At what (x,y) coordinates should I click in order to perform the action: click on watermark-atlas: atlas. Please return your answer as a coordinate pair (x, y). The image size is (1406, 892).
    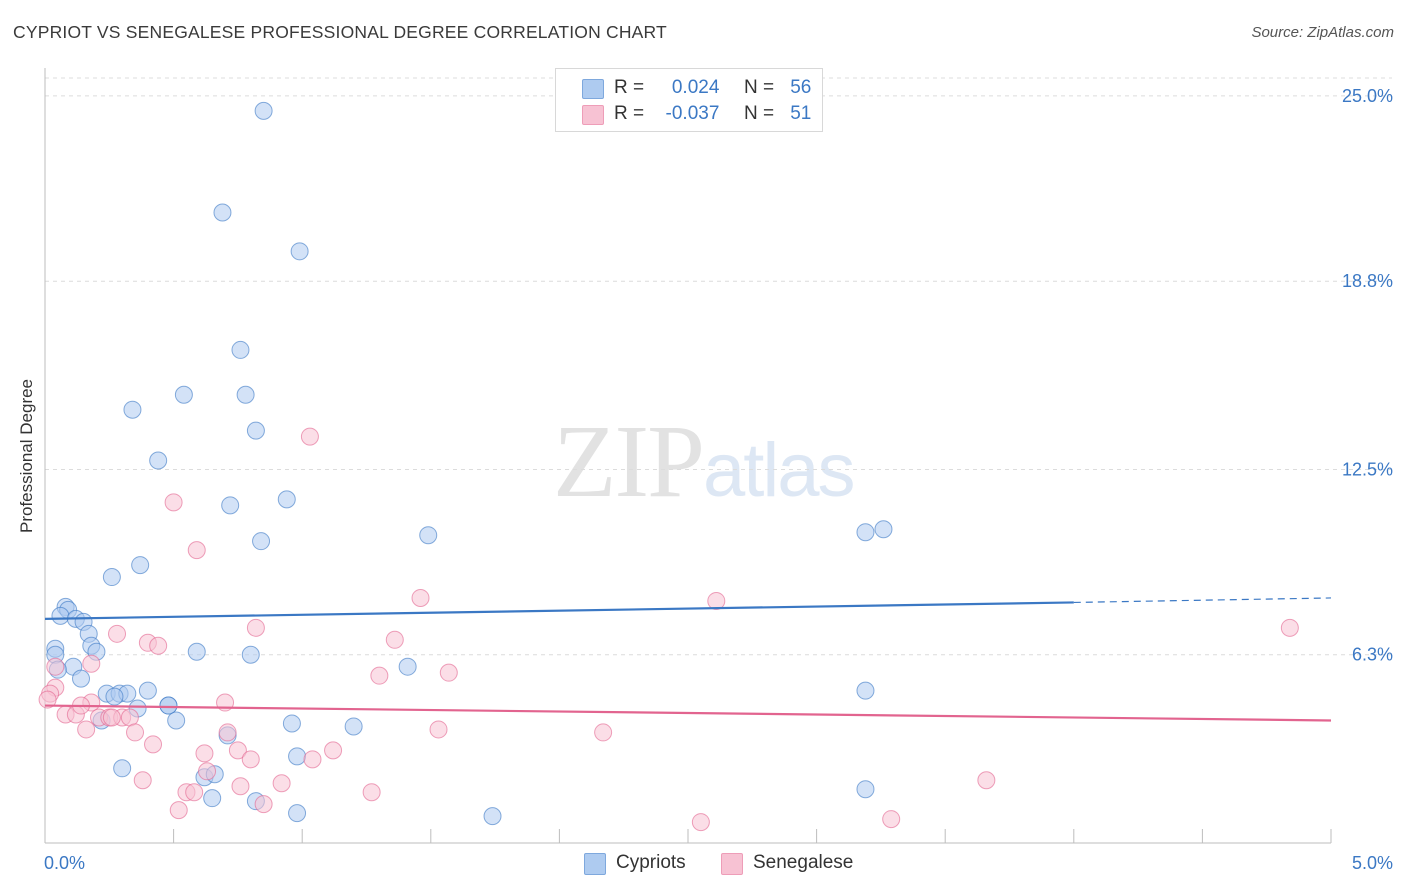
    Looking at the image, I should click on (779, 470).